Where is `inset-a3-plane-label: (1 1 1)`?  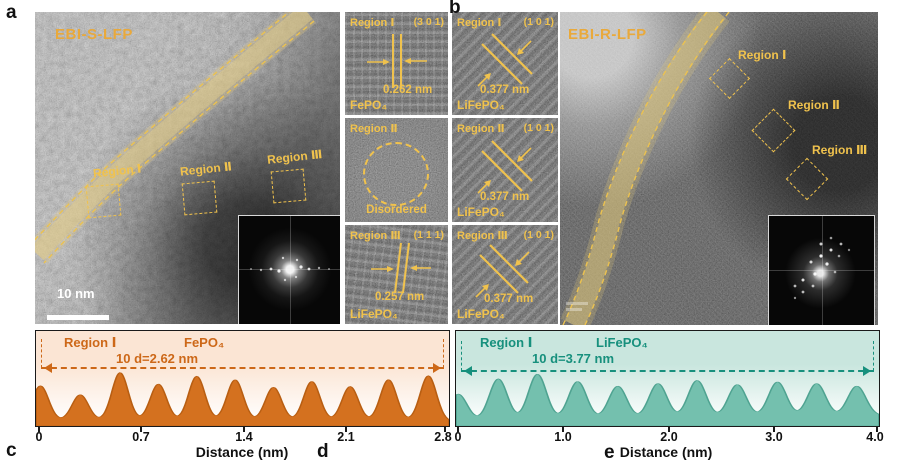 inset-a3-plane-label: (1 1 1) is located at coordinates (428, 235).